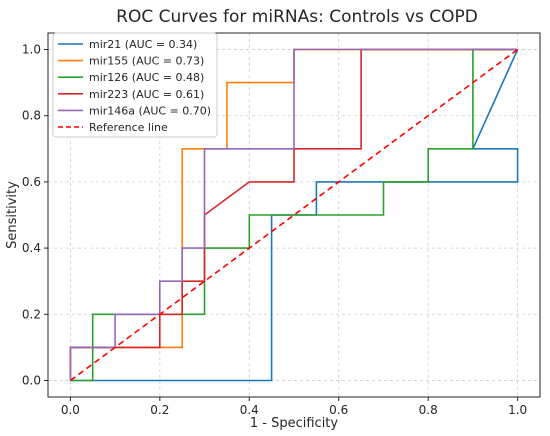  I want to click on x-tick-label: 0.4, so click(249, 410).